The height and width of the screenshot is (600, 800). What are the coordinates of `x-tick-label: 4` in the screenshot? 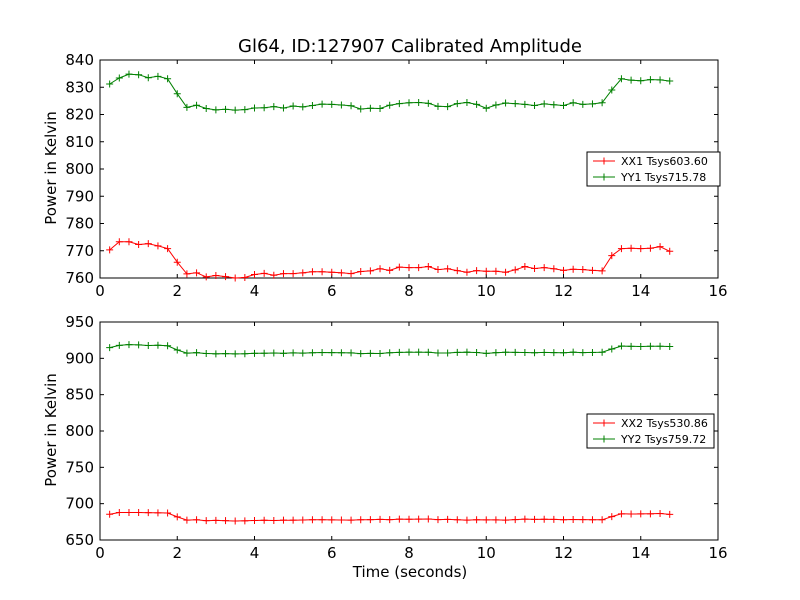 It's located at (255, 553).